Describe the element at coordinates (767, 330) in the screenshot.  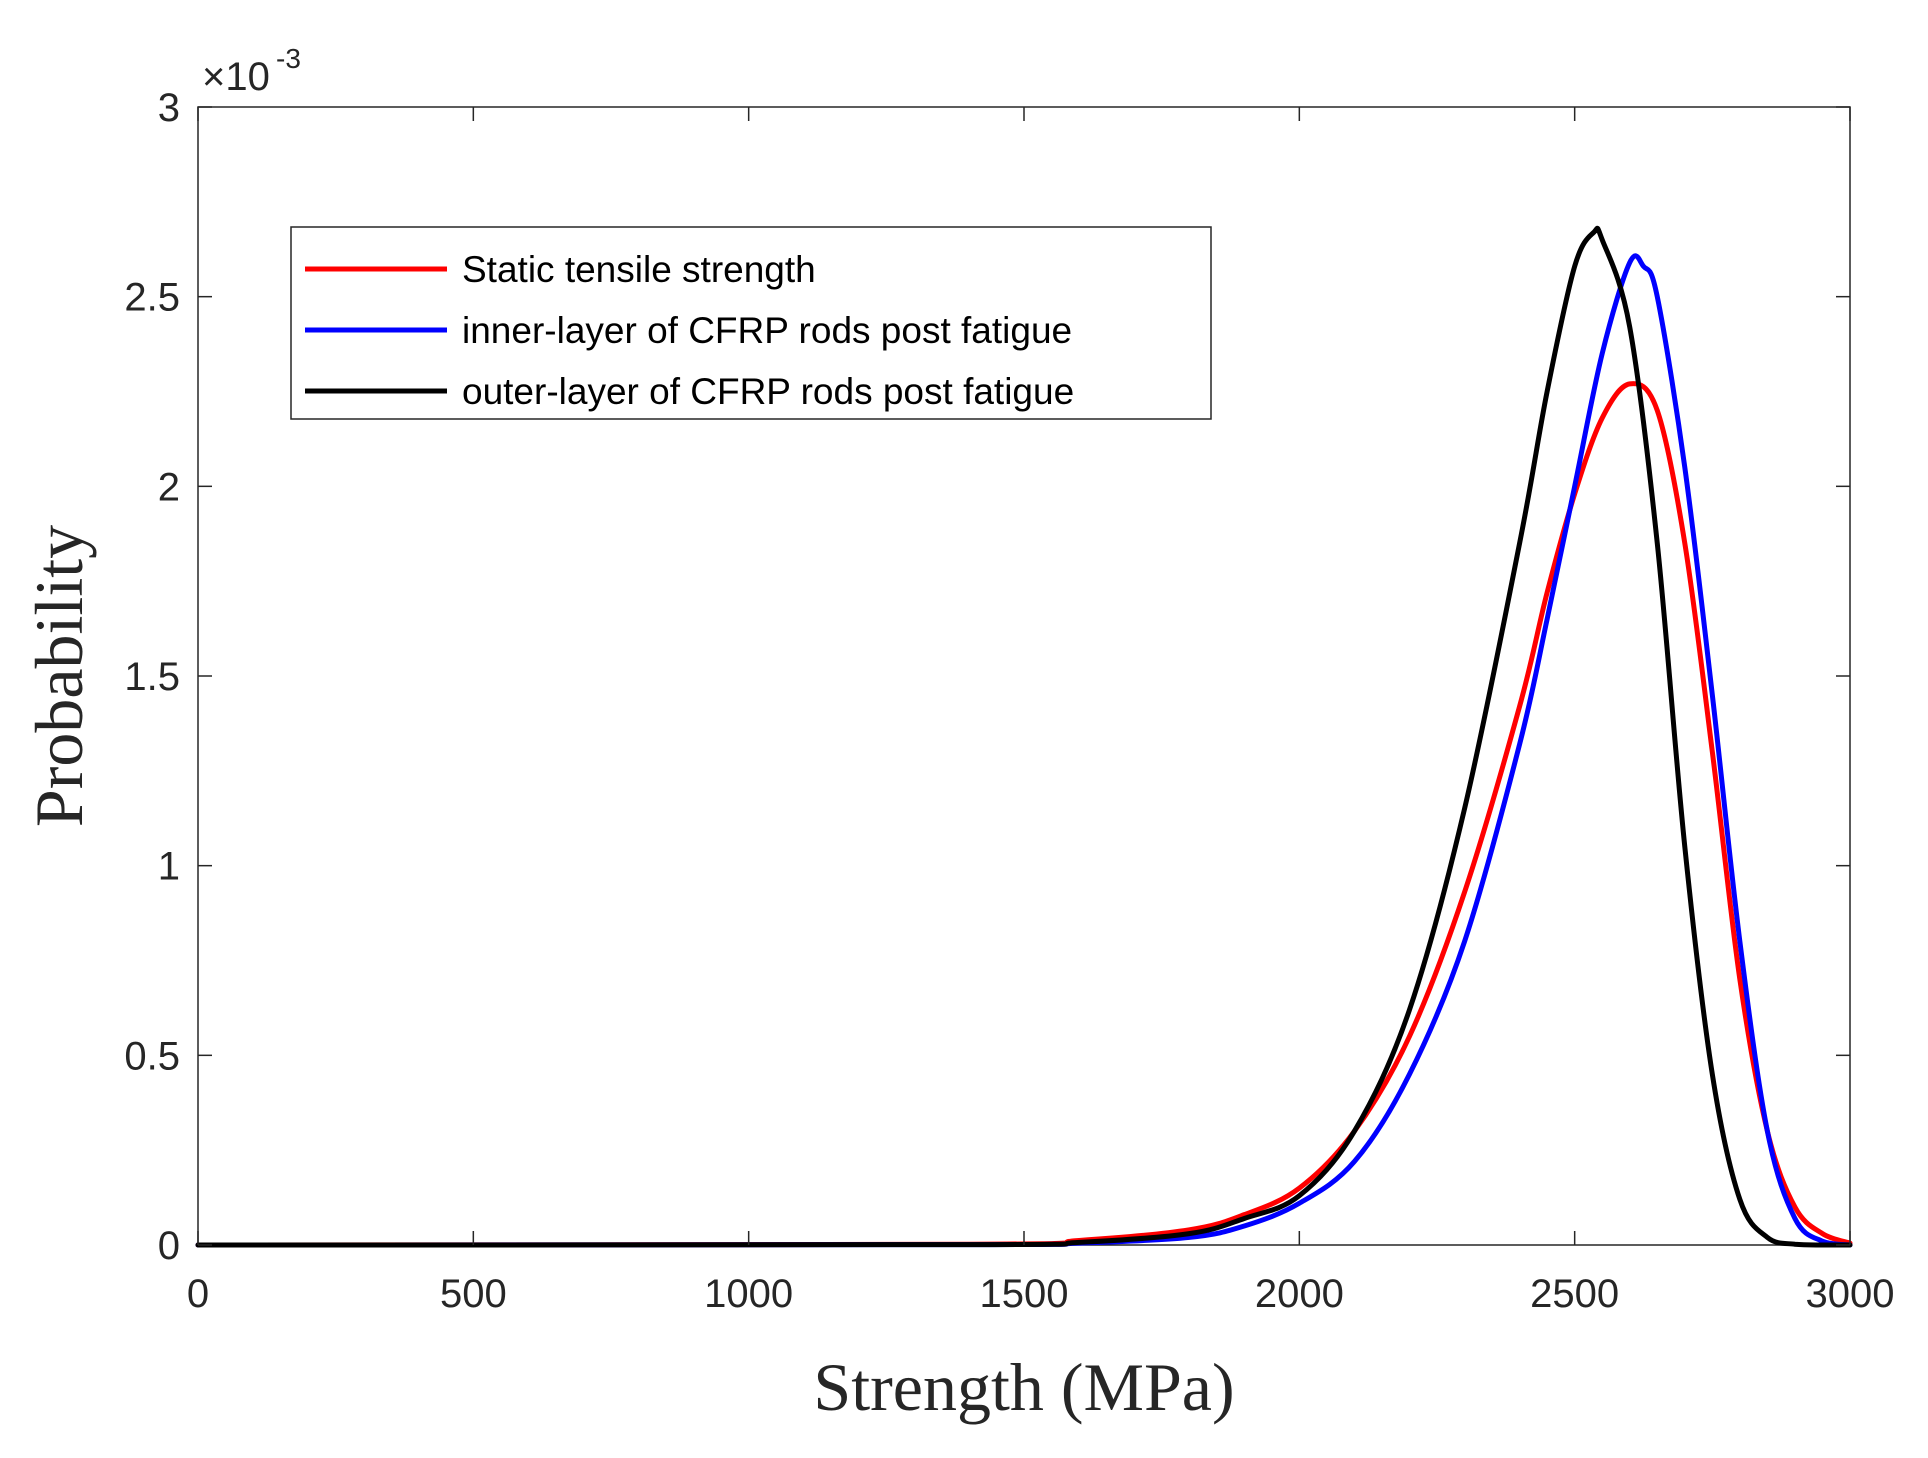
I see `legend-label-2: inner-layer of CFRP rods post fatigue` at that location.